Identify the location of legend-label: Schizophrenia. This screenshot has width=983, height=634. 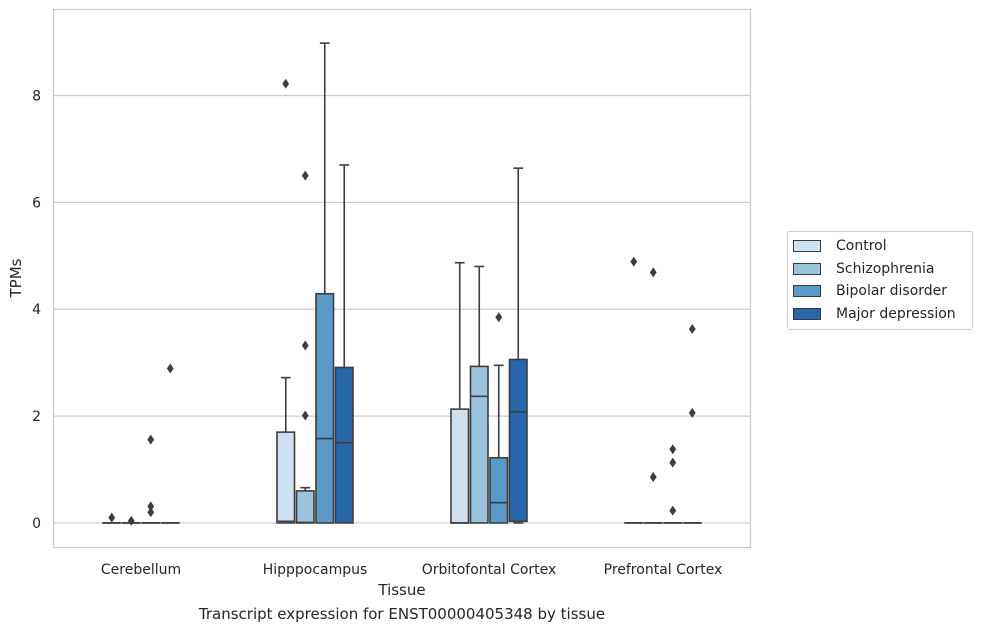
(885, 268).